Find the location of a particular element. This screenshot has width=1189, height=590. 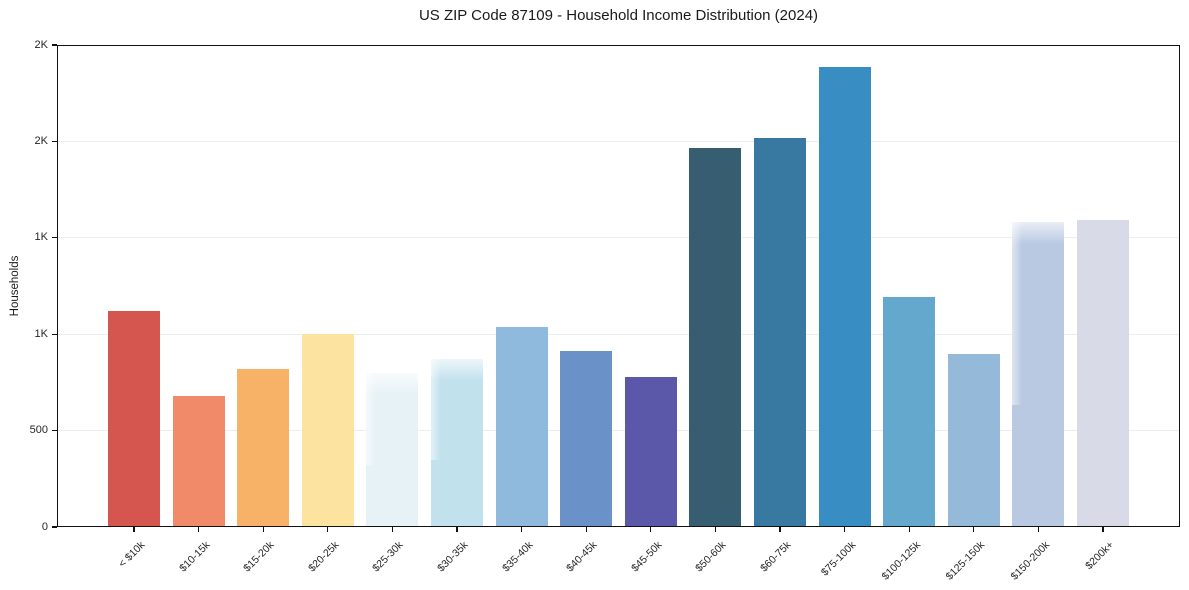

bar-125-150k is located at coordinates (973, 440).